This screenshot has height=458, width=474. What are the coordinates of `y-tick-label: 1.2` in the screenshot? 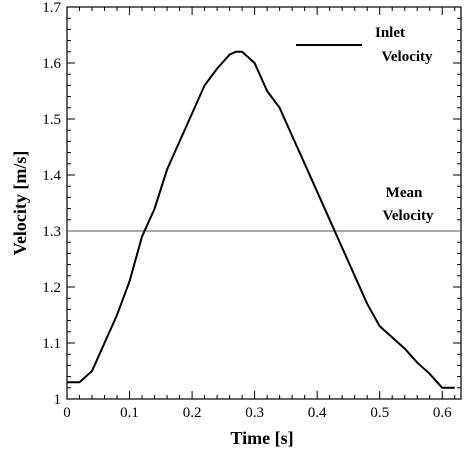 It's located at (51, 288).